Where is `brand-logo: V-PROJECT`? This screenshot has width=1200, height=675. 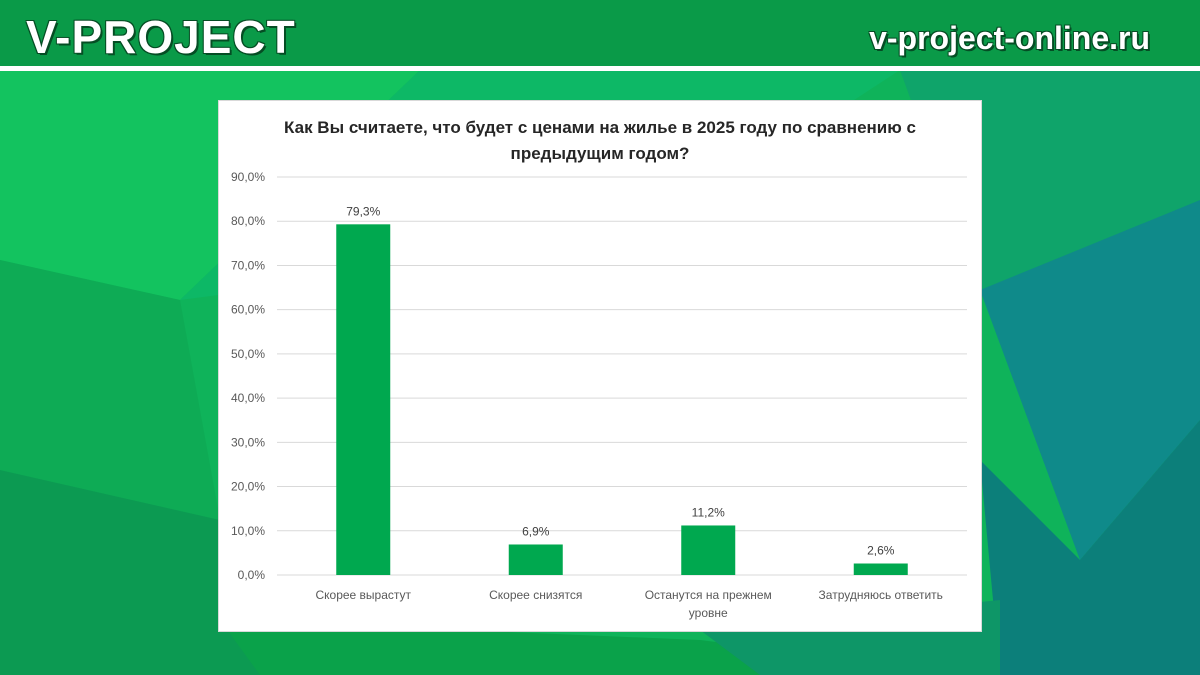 brand-logo: V-PROJECT is located at coordinates (161, 37).